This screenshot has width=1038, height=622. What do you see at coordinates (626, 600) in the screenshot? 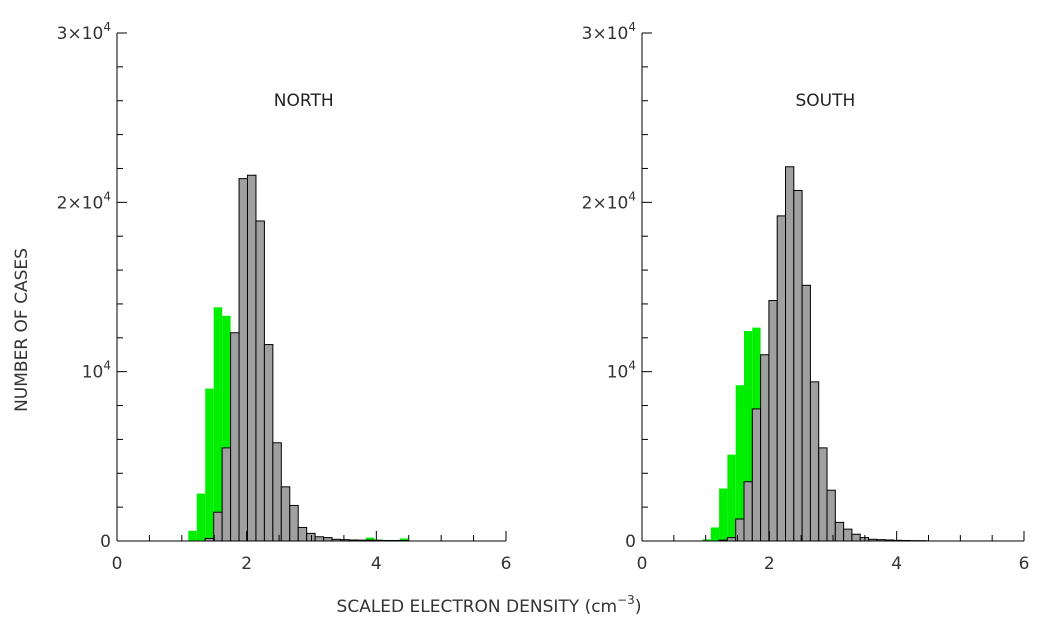
I see `x-axis-label-exponent: −3` at bounding box center [626, 600].